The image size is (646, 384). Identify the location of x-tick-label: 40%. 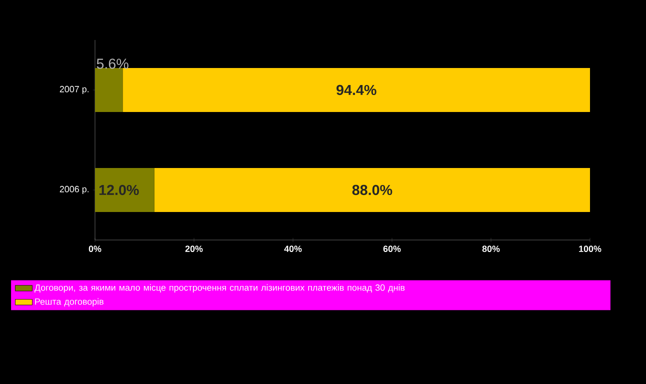
(293, 249).